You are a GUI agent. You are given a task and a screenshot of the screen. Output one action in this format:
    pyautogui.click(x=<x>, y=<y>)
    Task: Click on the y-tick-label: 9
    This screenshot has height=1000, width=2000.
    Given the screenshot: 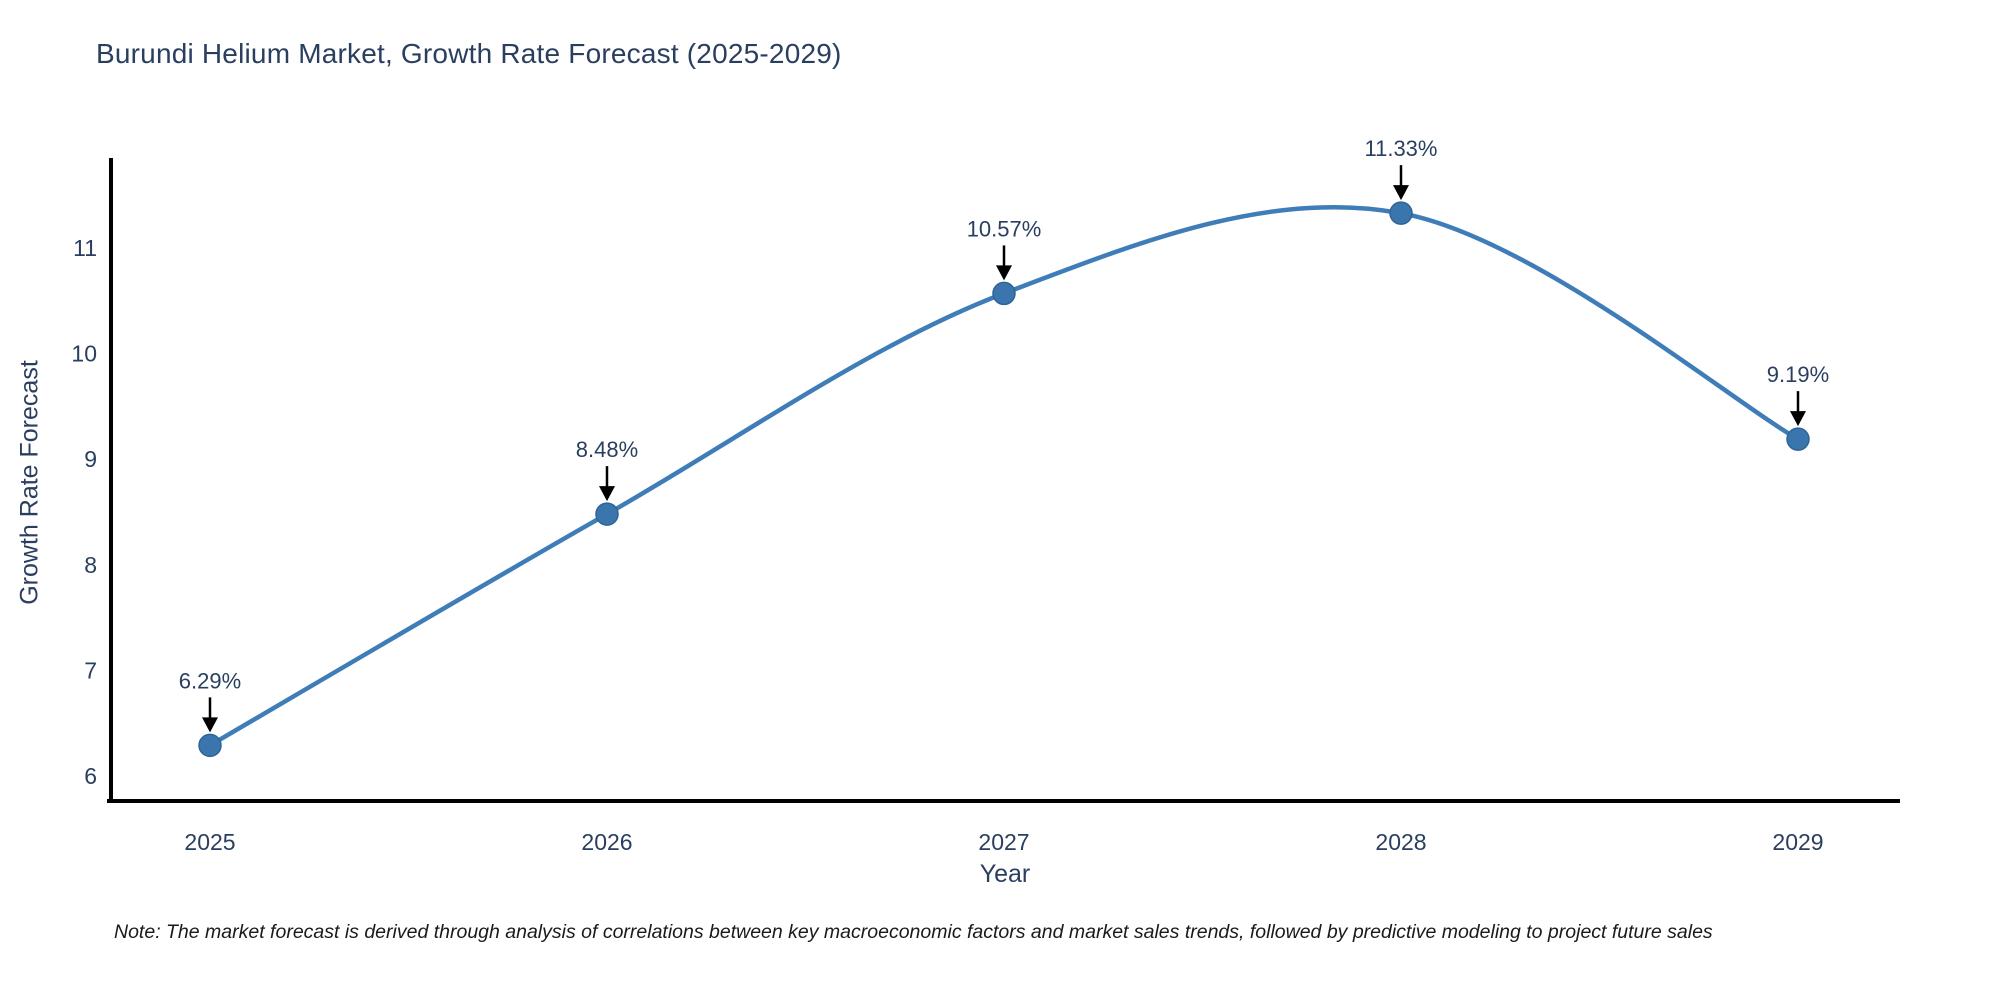 What is the action you would take?
    pyautogui.click(x=90, y=459)
    